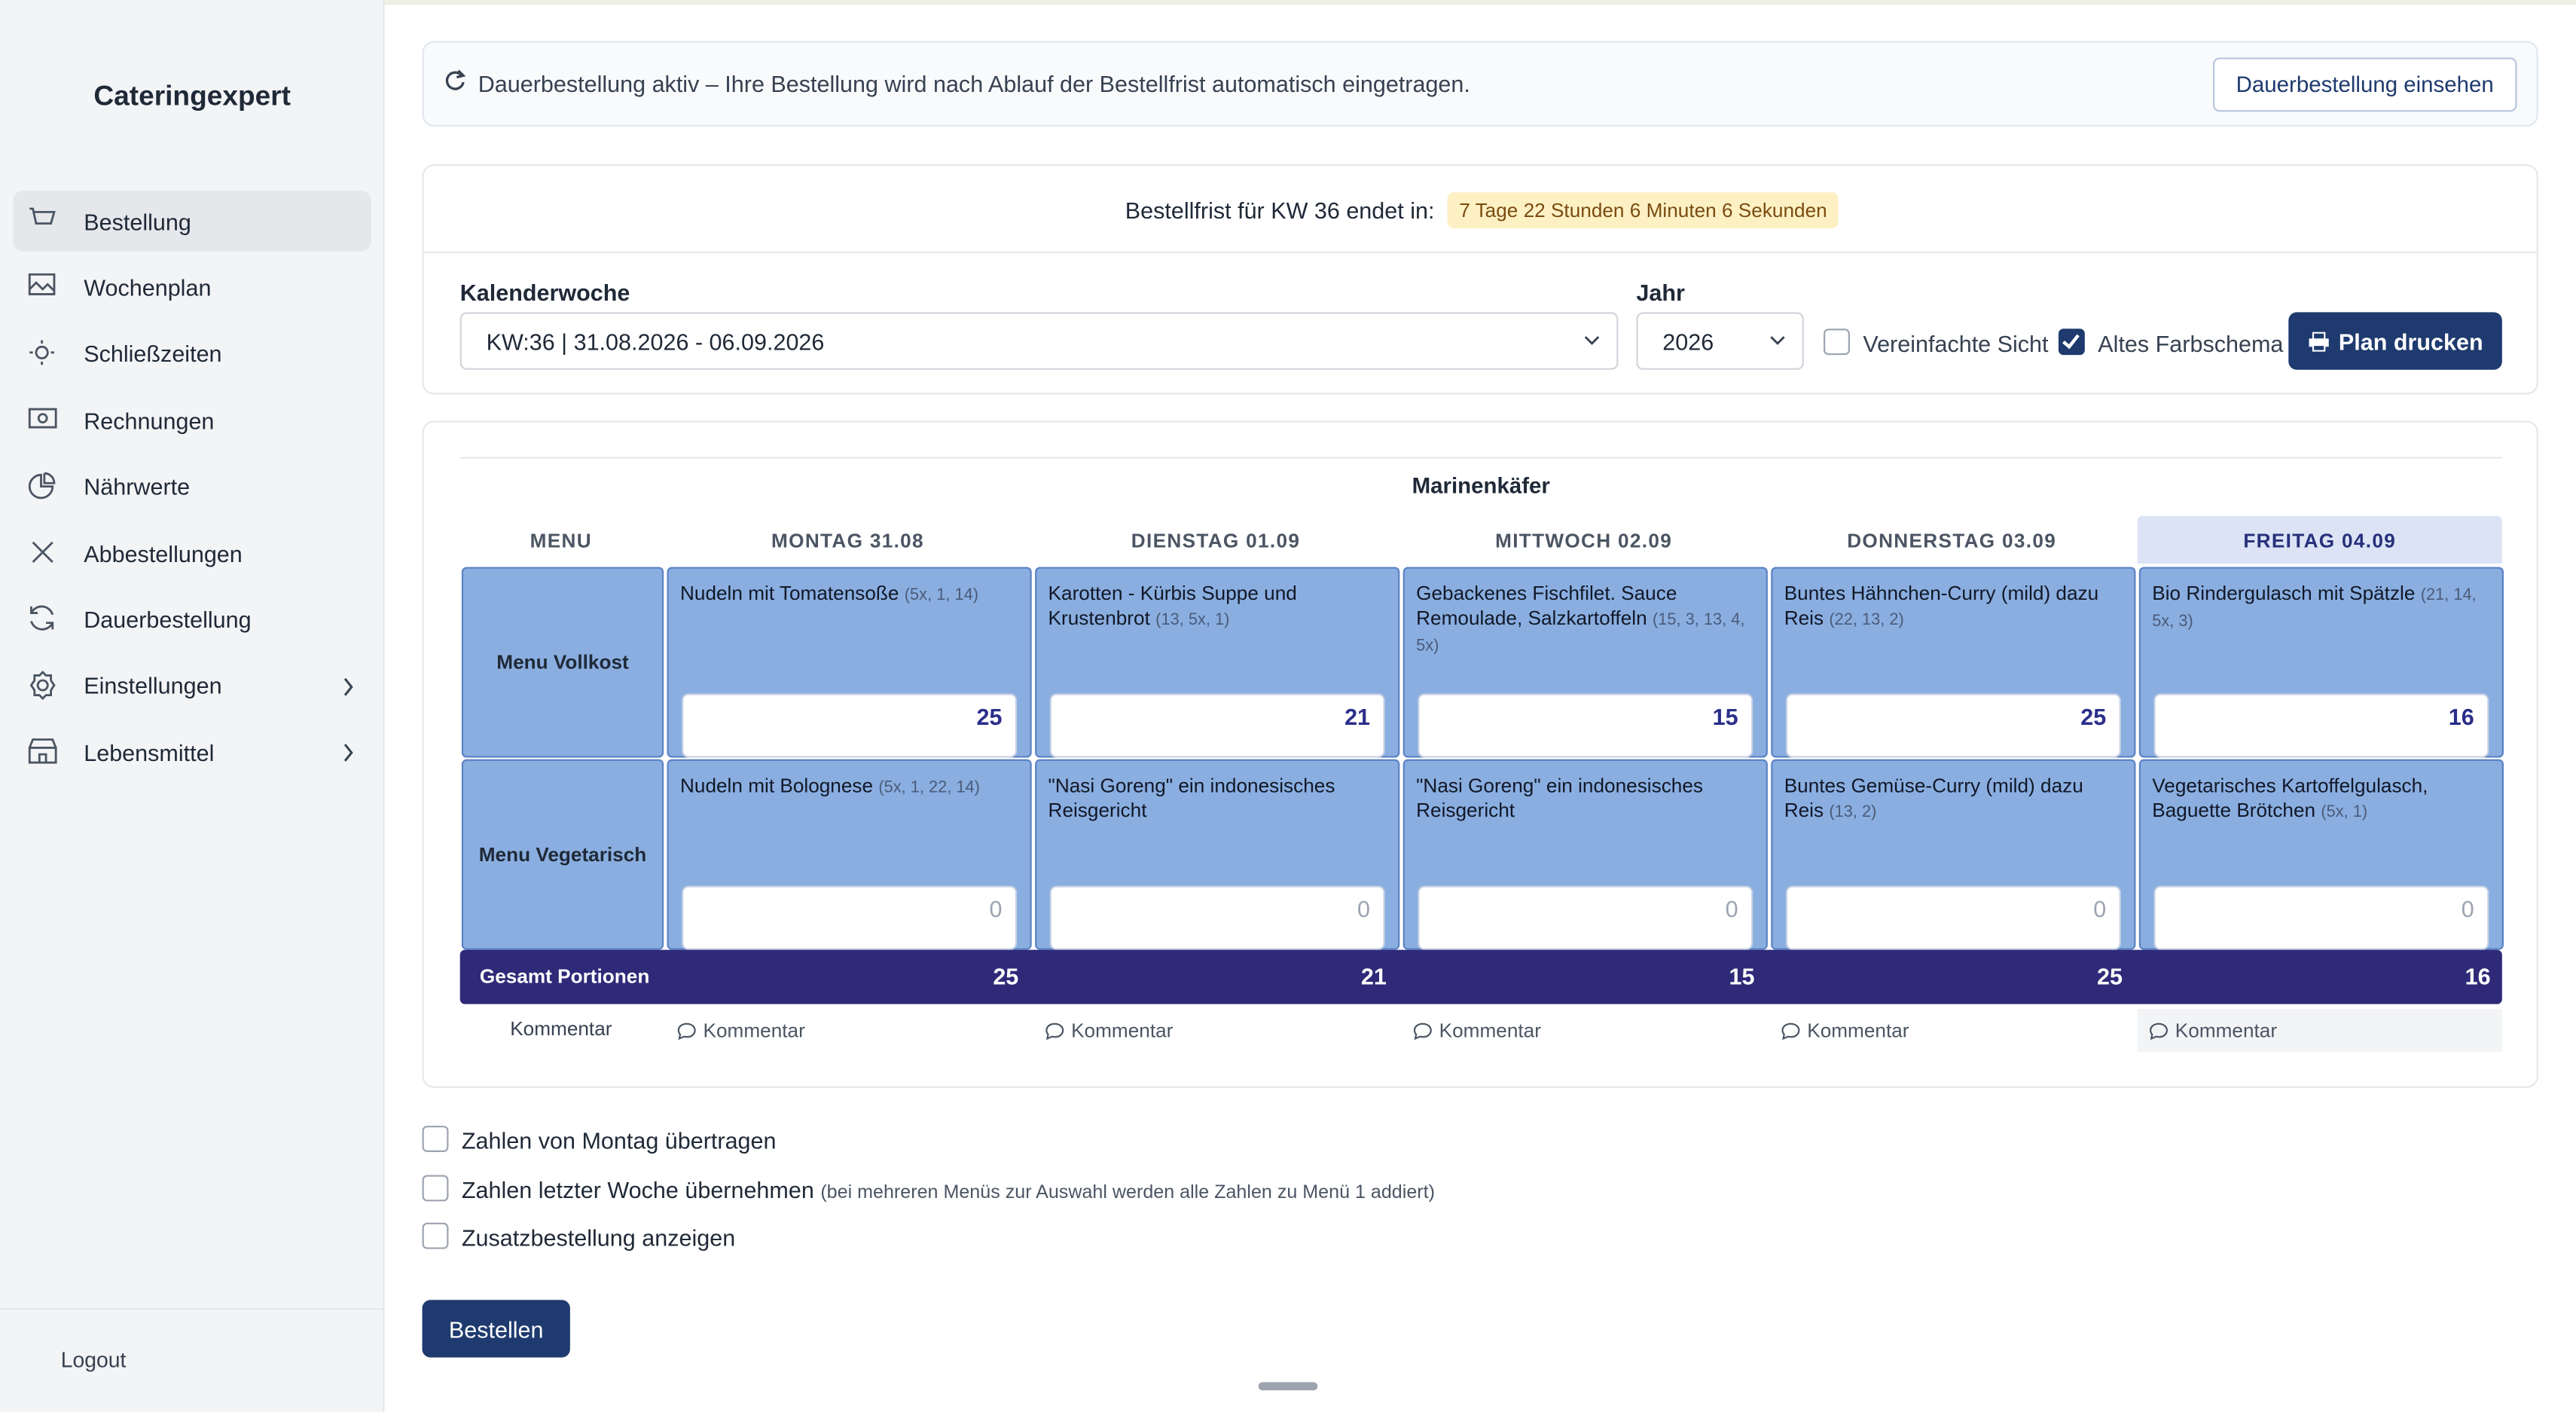  I want to click on column-header: MENU, so click(561, 540).